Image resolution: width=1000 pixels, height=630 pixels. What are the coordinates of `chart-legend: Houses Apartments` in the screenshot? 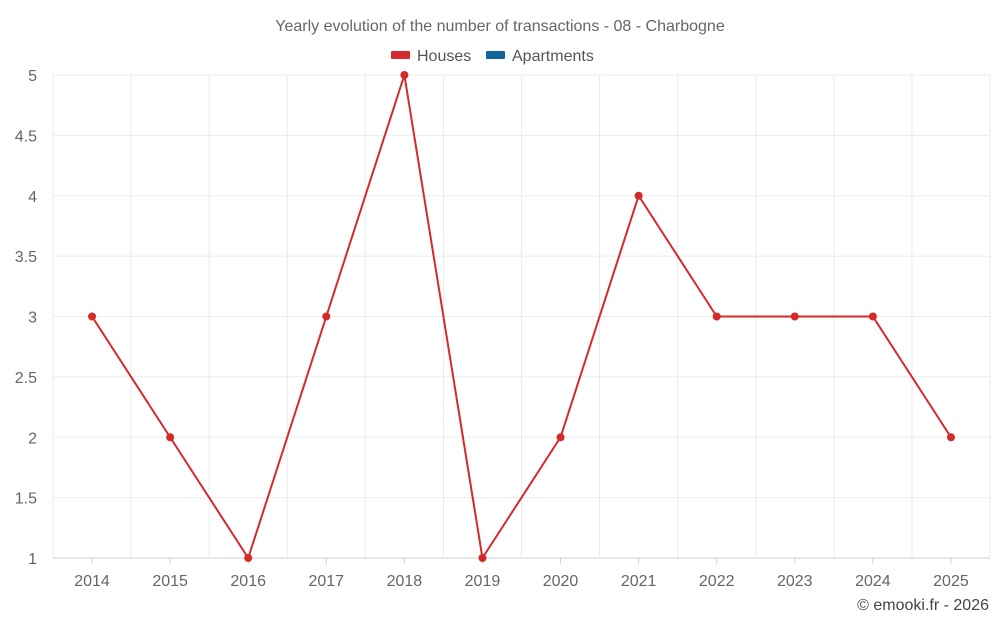 It's located at (492, 56).